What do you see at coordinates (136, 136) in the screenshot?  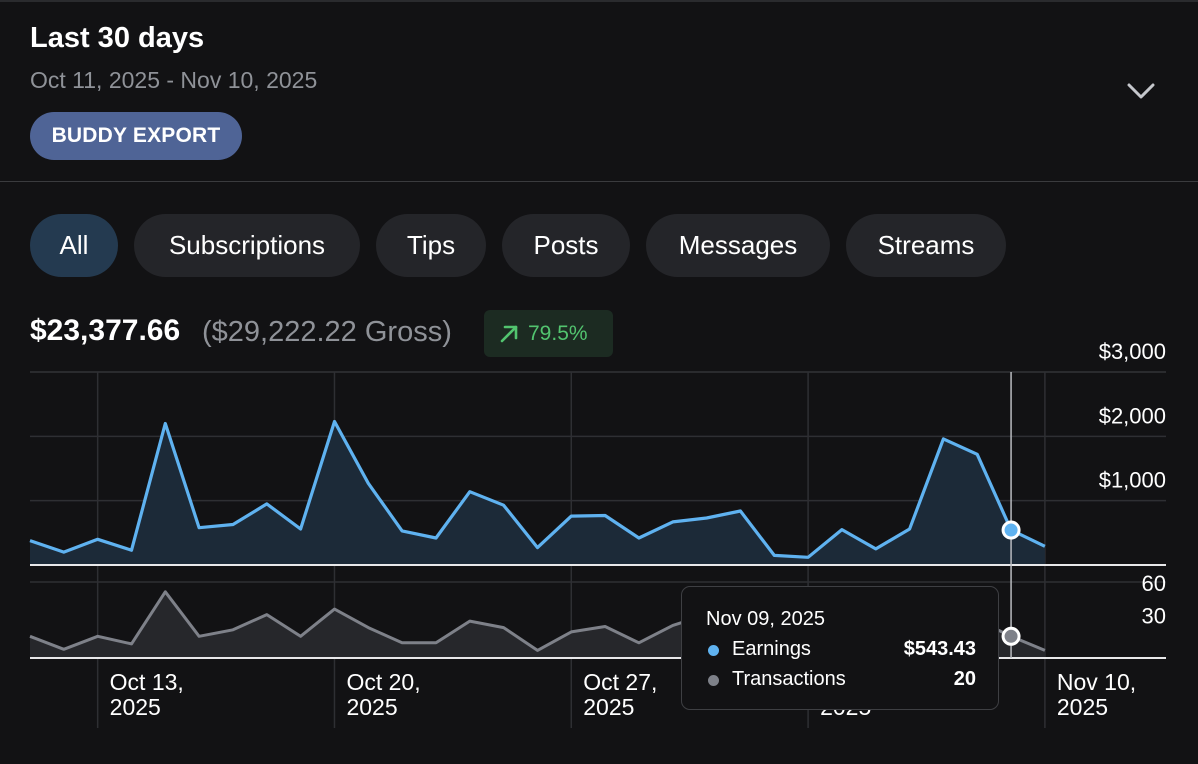 I see `buddy-export-button: BUDDY EXPORT` at bounding box center [136, 136].